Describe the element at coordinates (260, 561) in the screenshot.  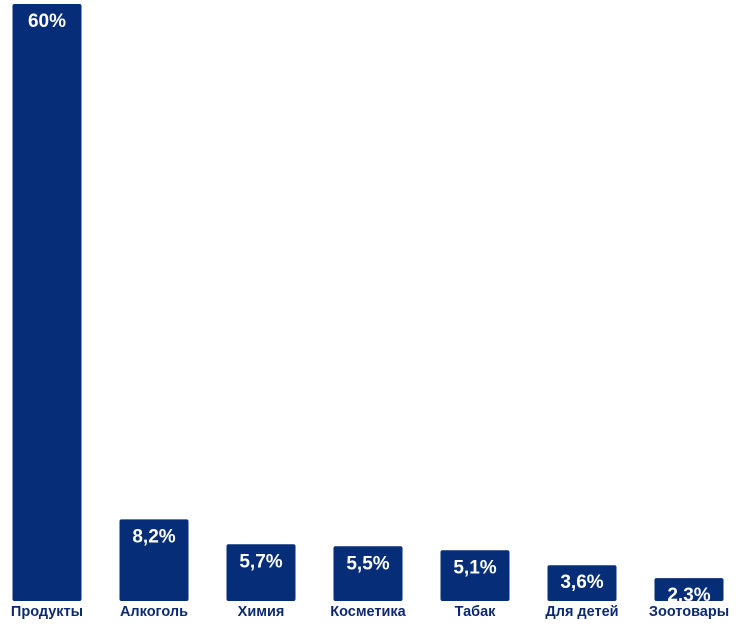
I see `bar-value-label-3: 5,7%` at that location.